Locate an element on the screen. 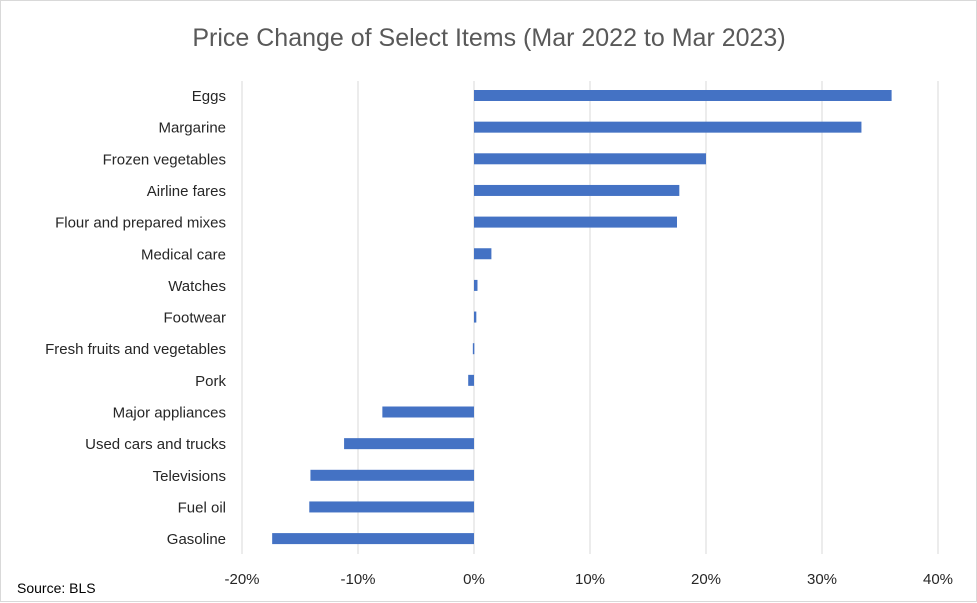  category-label: Used cars and trucks is located at coordinates (155, 444).